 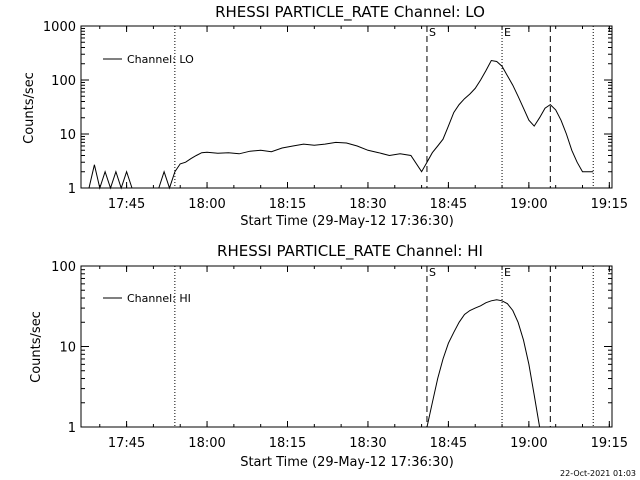 What do you see at coordinates (206, 443) in the screenshot?
I see `hi-x-tick-label: 18:00` at bounding box center [206, 443].